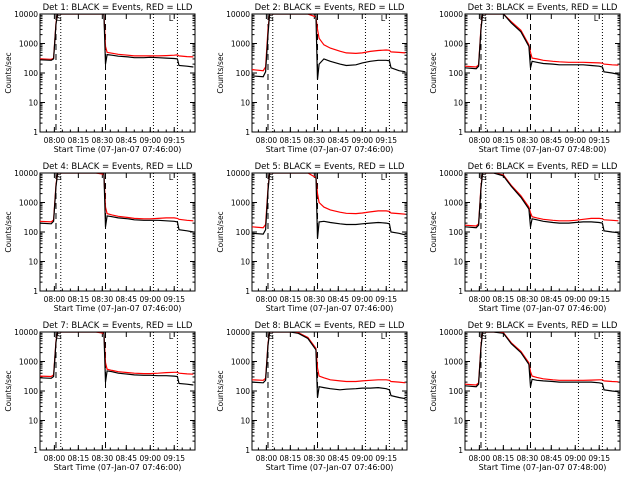 Image resolution: width=640 pixels, height=480 pixels. What do you see at coordinates (118, 167) in the screenshot?
I see `chart-title: Det 4: BLACK = Events, RED = LLD` at bounding box center [118, 167].